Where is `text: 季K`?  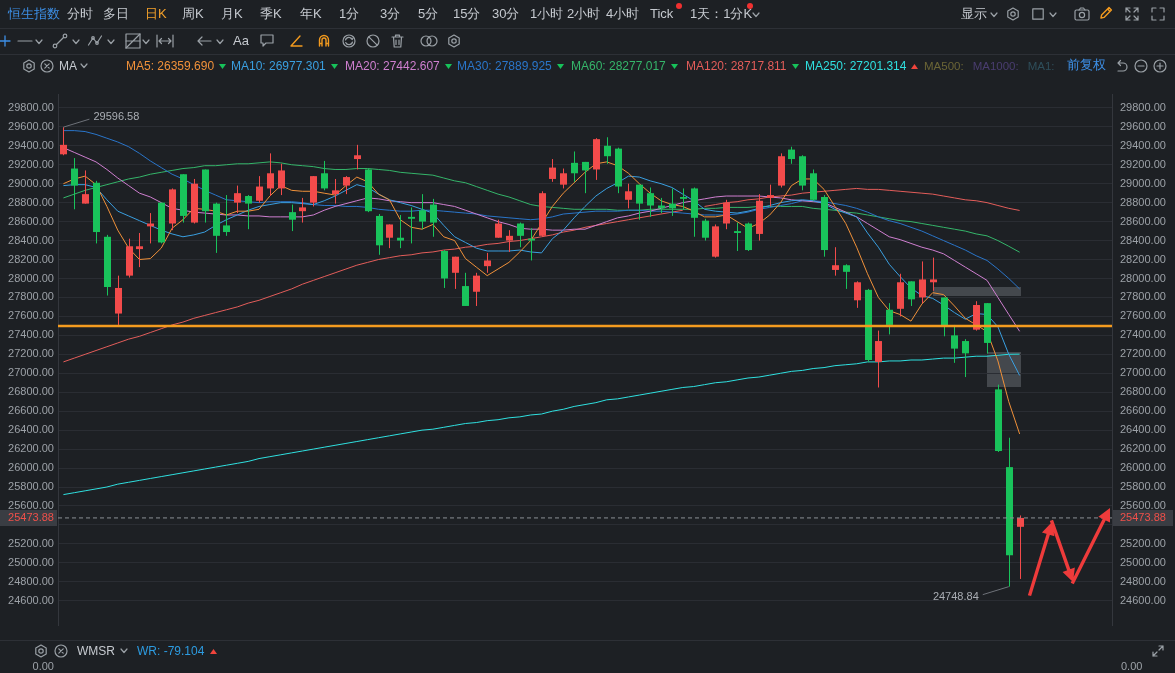 text: 季K is located at coordinates (271, 14).